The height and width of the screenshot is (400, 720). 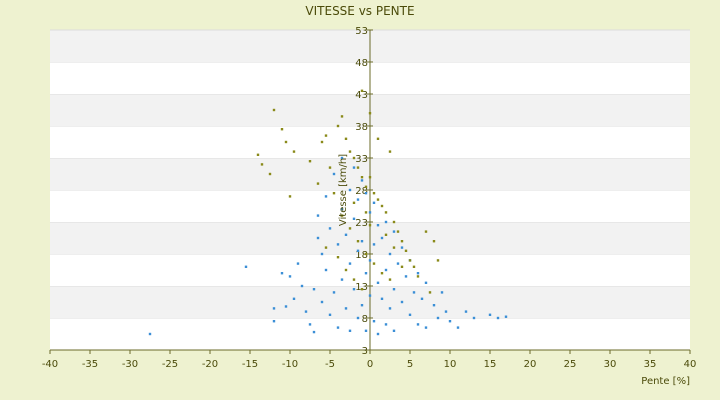 I want to click on x-tick-label: 0, so click(x=370, y=364).